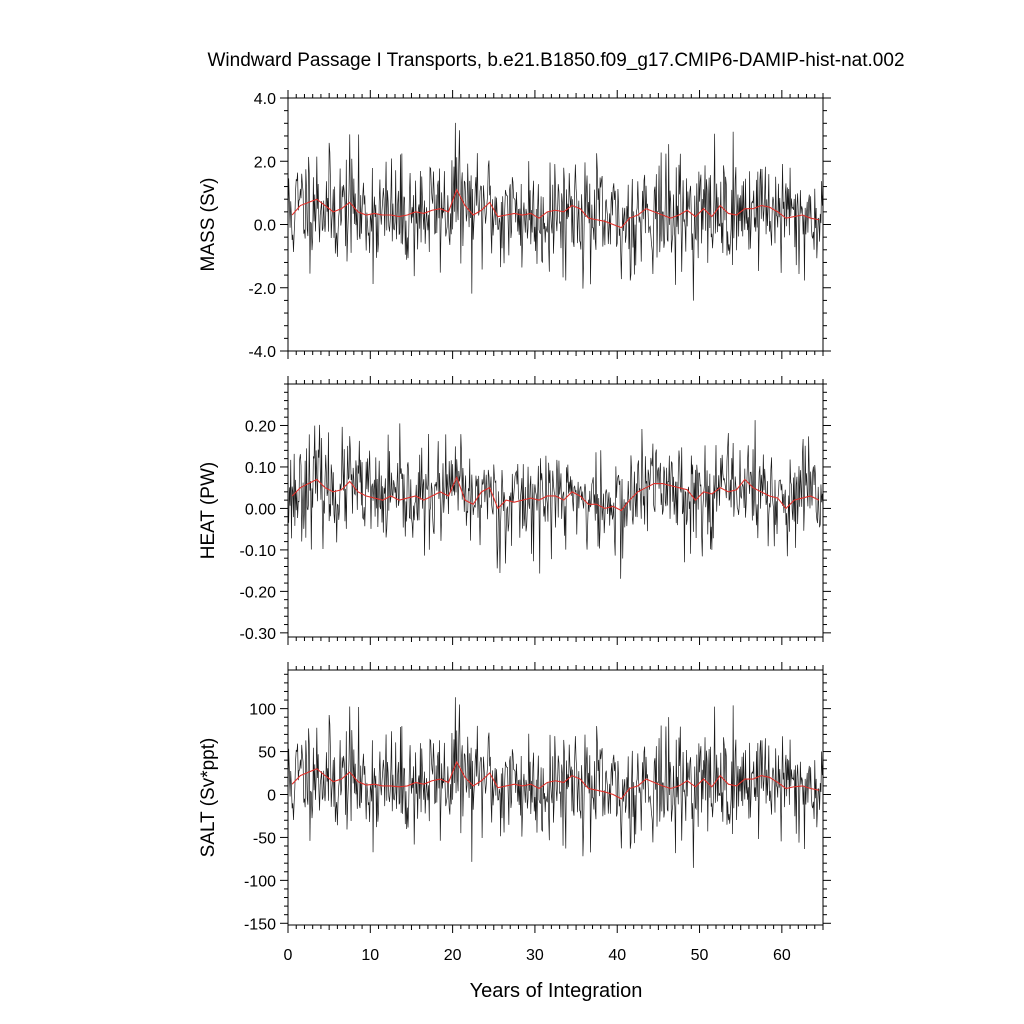 The image size is (1024, 1024). Describe the element at coordinates (260, 509) in the screenshot. I see `heat-y-tick-label: 0.00` at that location.